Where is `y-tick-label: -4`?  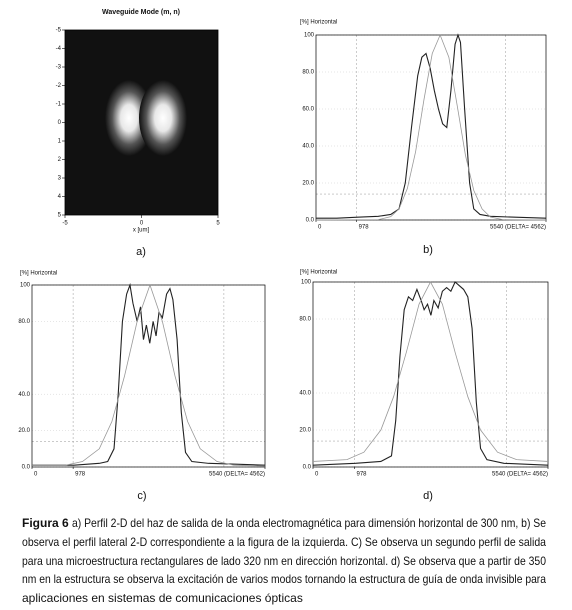 y-tick-label: -4 is located at coordinates (59, 49).